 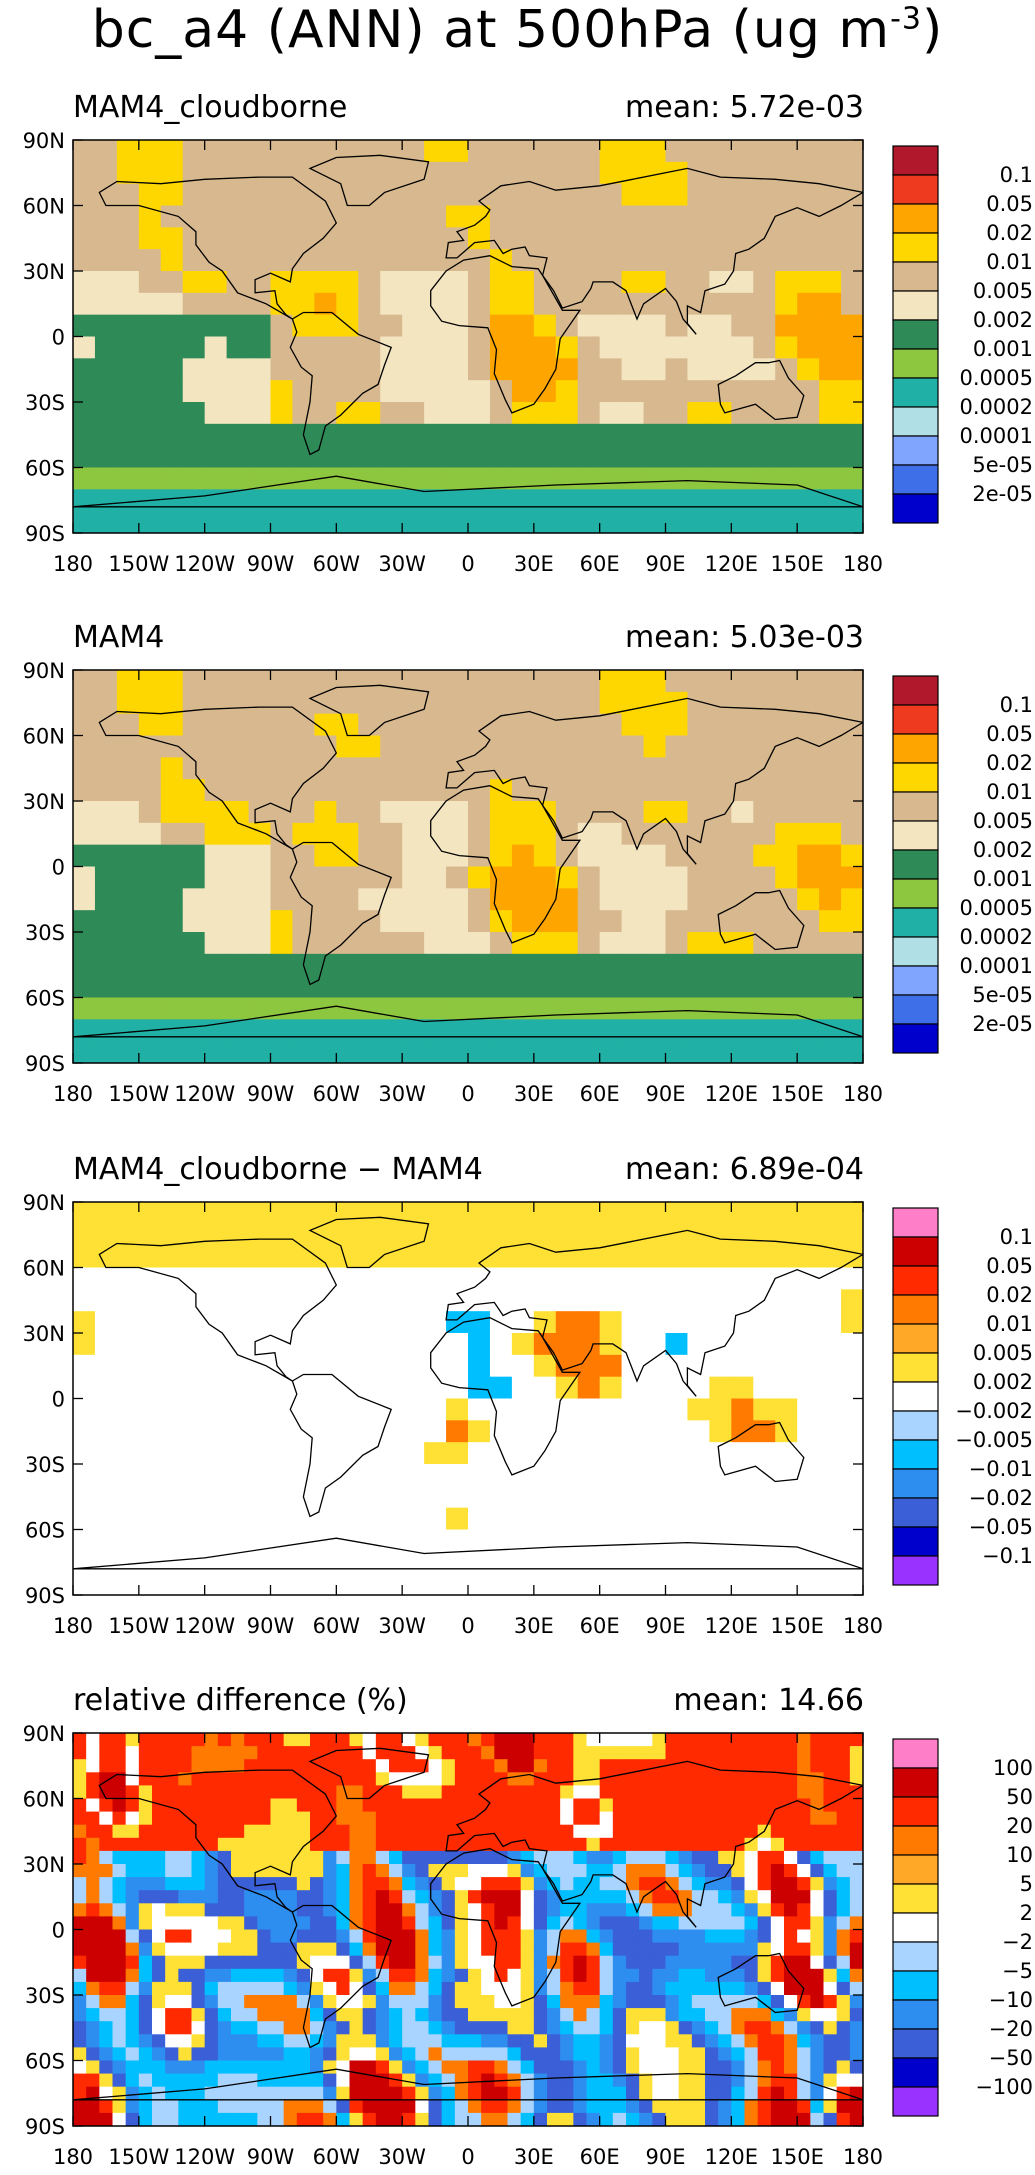 What do you see at coordinates (996, 378) in the screenshot?
I see `colorbar-label: 0.0005` at bounding box center [996, 378].